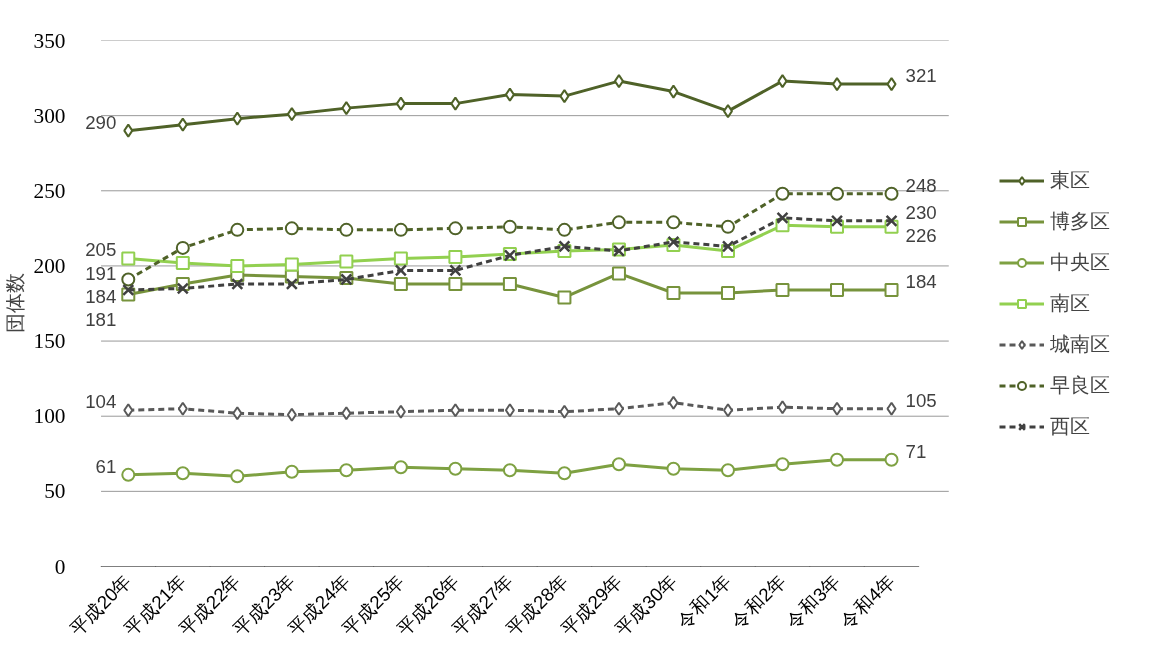 This screenshot has height=657, width=1172. I want to click on data-label: 181, so click(101, 319).